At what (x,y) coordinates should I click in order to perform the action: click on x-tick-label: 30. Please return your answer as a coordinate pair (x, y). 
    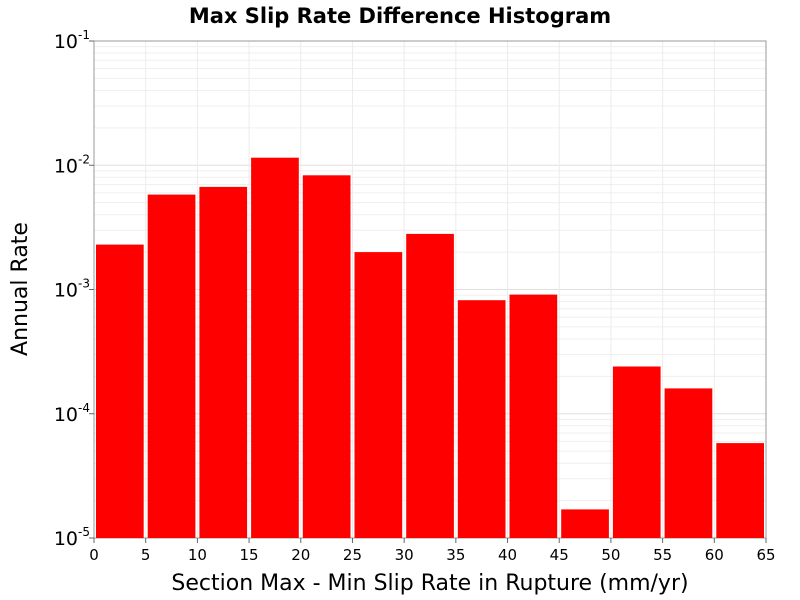
    Looking at the image, I should click on (404, 555).